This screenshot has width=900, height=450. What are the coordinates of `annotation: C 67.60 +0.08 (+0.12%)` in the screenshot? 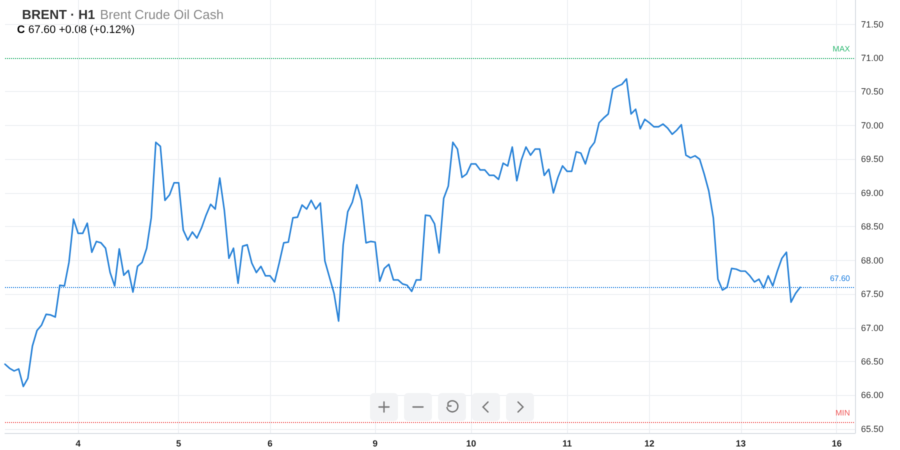 It's located at (76, 30).